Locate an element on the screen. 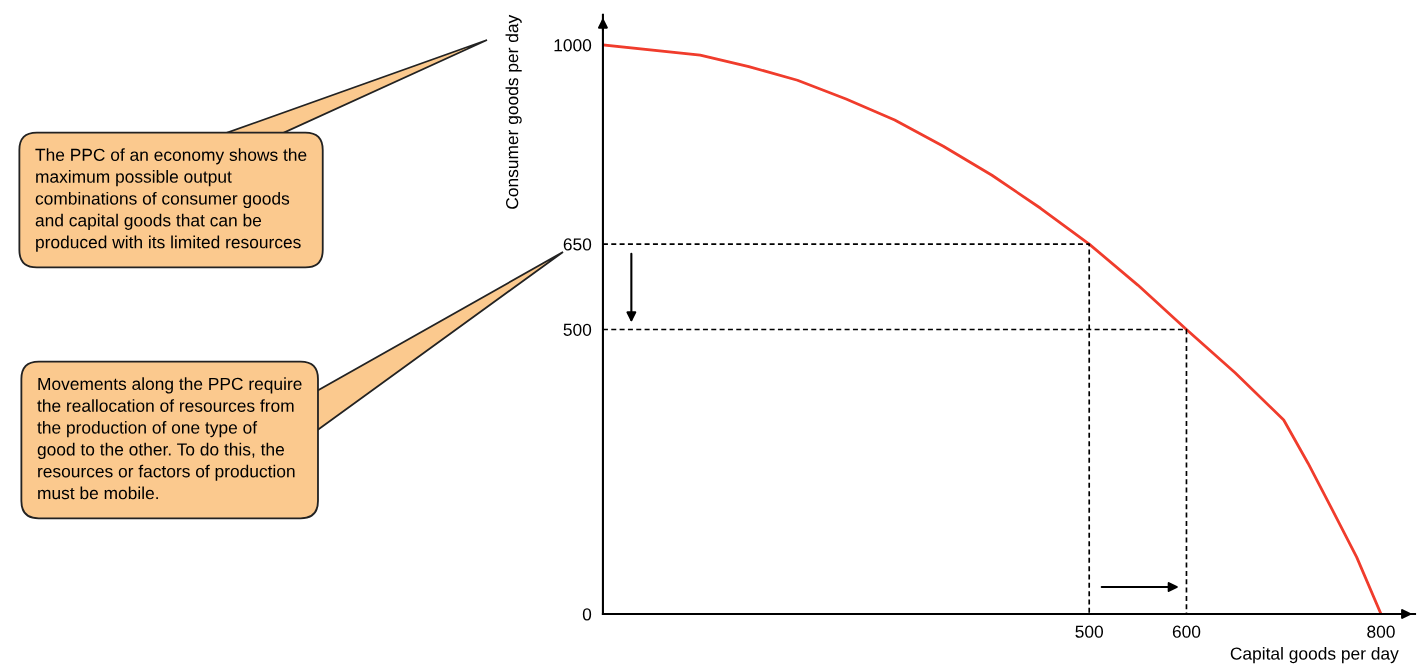  y-tick-label: 0 is located at coordinates (587, 614).